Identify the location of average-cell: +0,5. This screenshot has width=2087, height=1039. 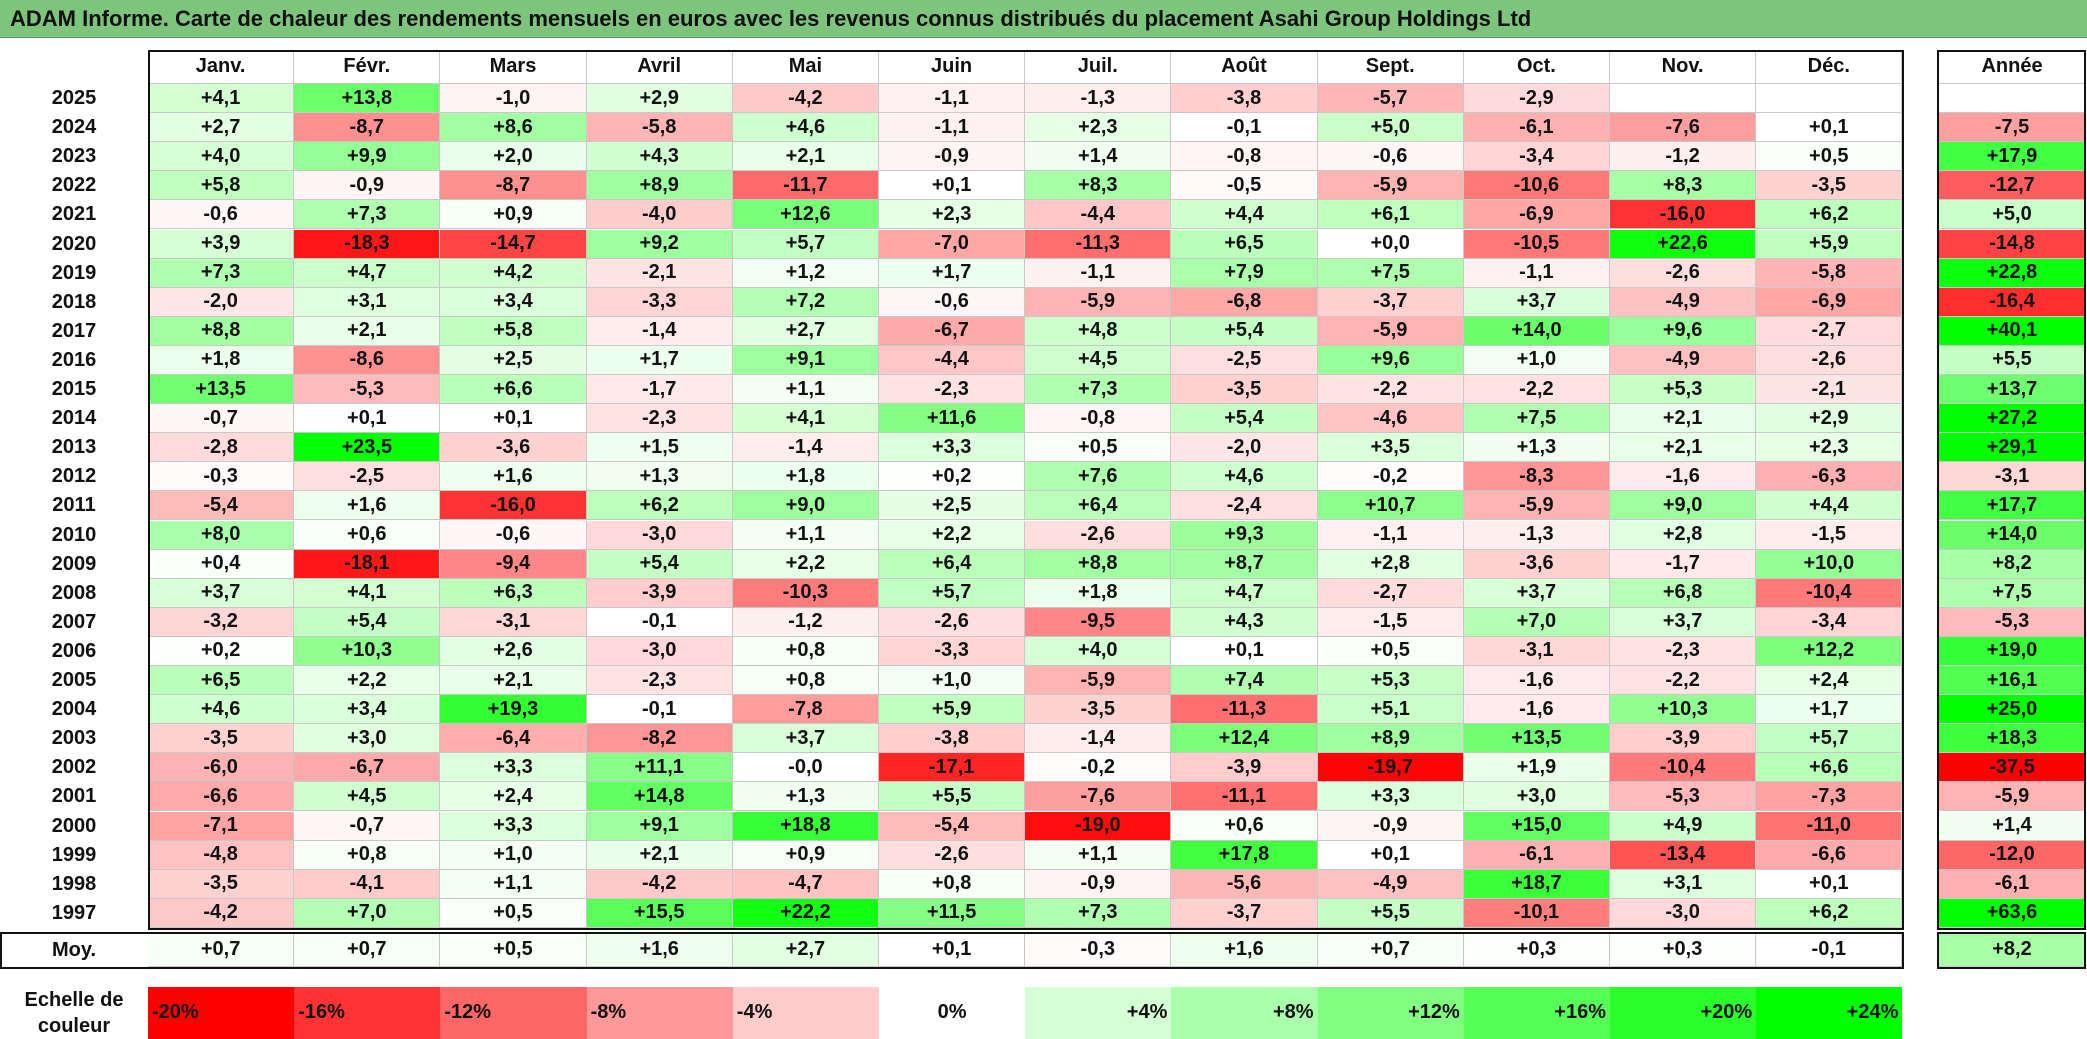
(513, 950).